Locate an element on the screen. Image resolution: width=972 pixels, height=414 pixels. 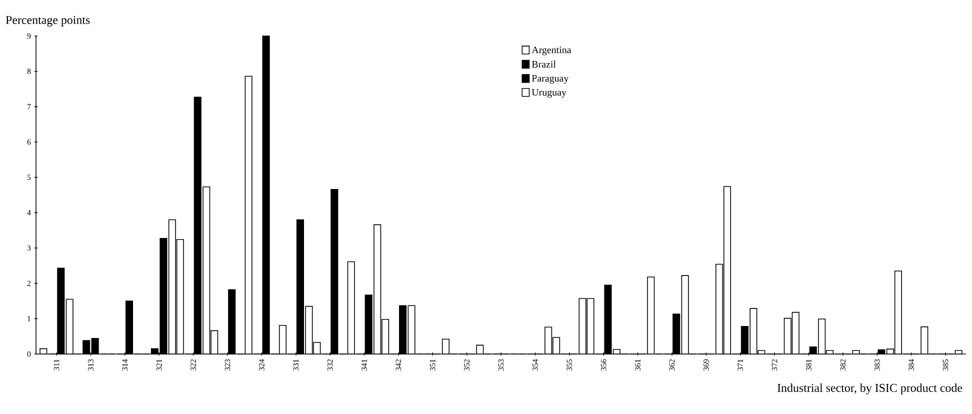
legend-label: Argentina is located at coordinates (552, 51).